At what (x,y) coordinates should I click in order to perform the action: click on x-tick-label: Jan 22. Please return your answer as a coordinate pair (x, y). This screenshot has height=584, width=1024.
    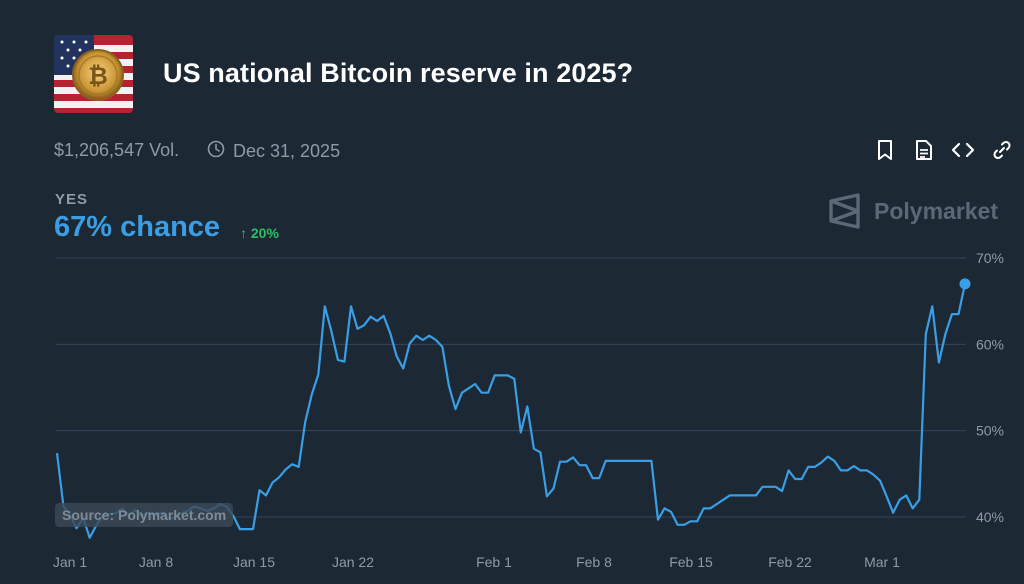
    Looking at the image, I should click on (353, 562).